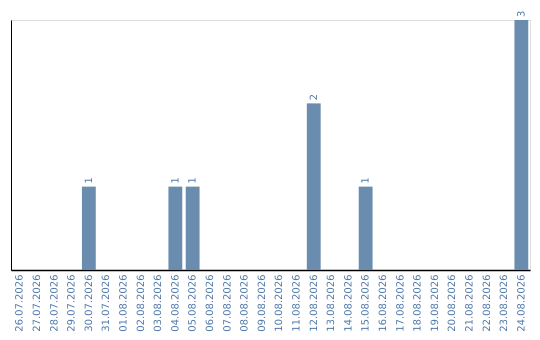 This screenshot has width=540, height=340. What do you see at coordinates (37, 303) in the screenshot?
I see `x-tick-label: 27.07.2026` at bounding box center [37, 303].